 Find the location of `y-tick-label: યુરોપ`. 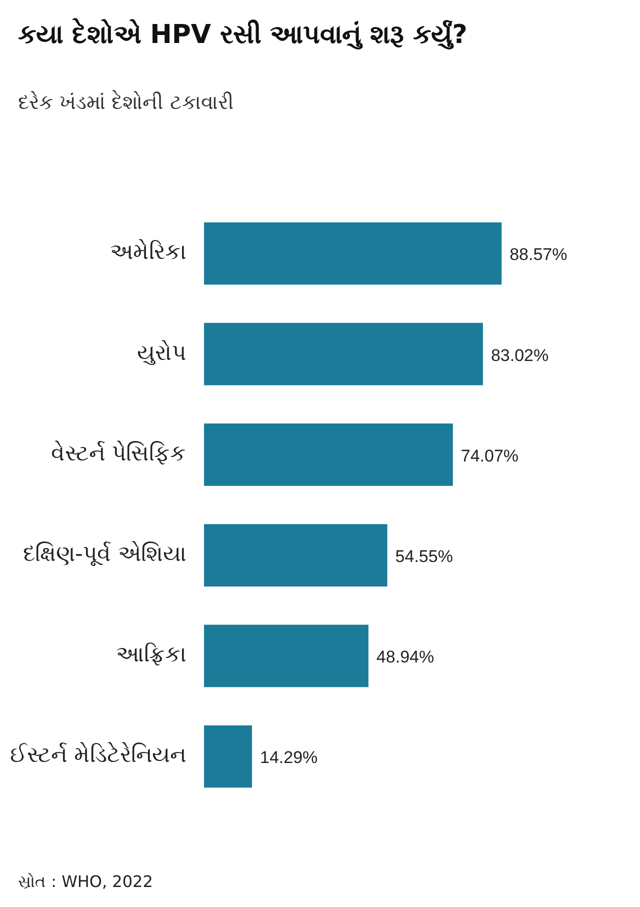

y-tick-label: યુરોપ is located at coordinates (161, 353).